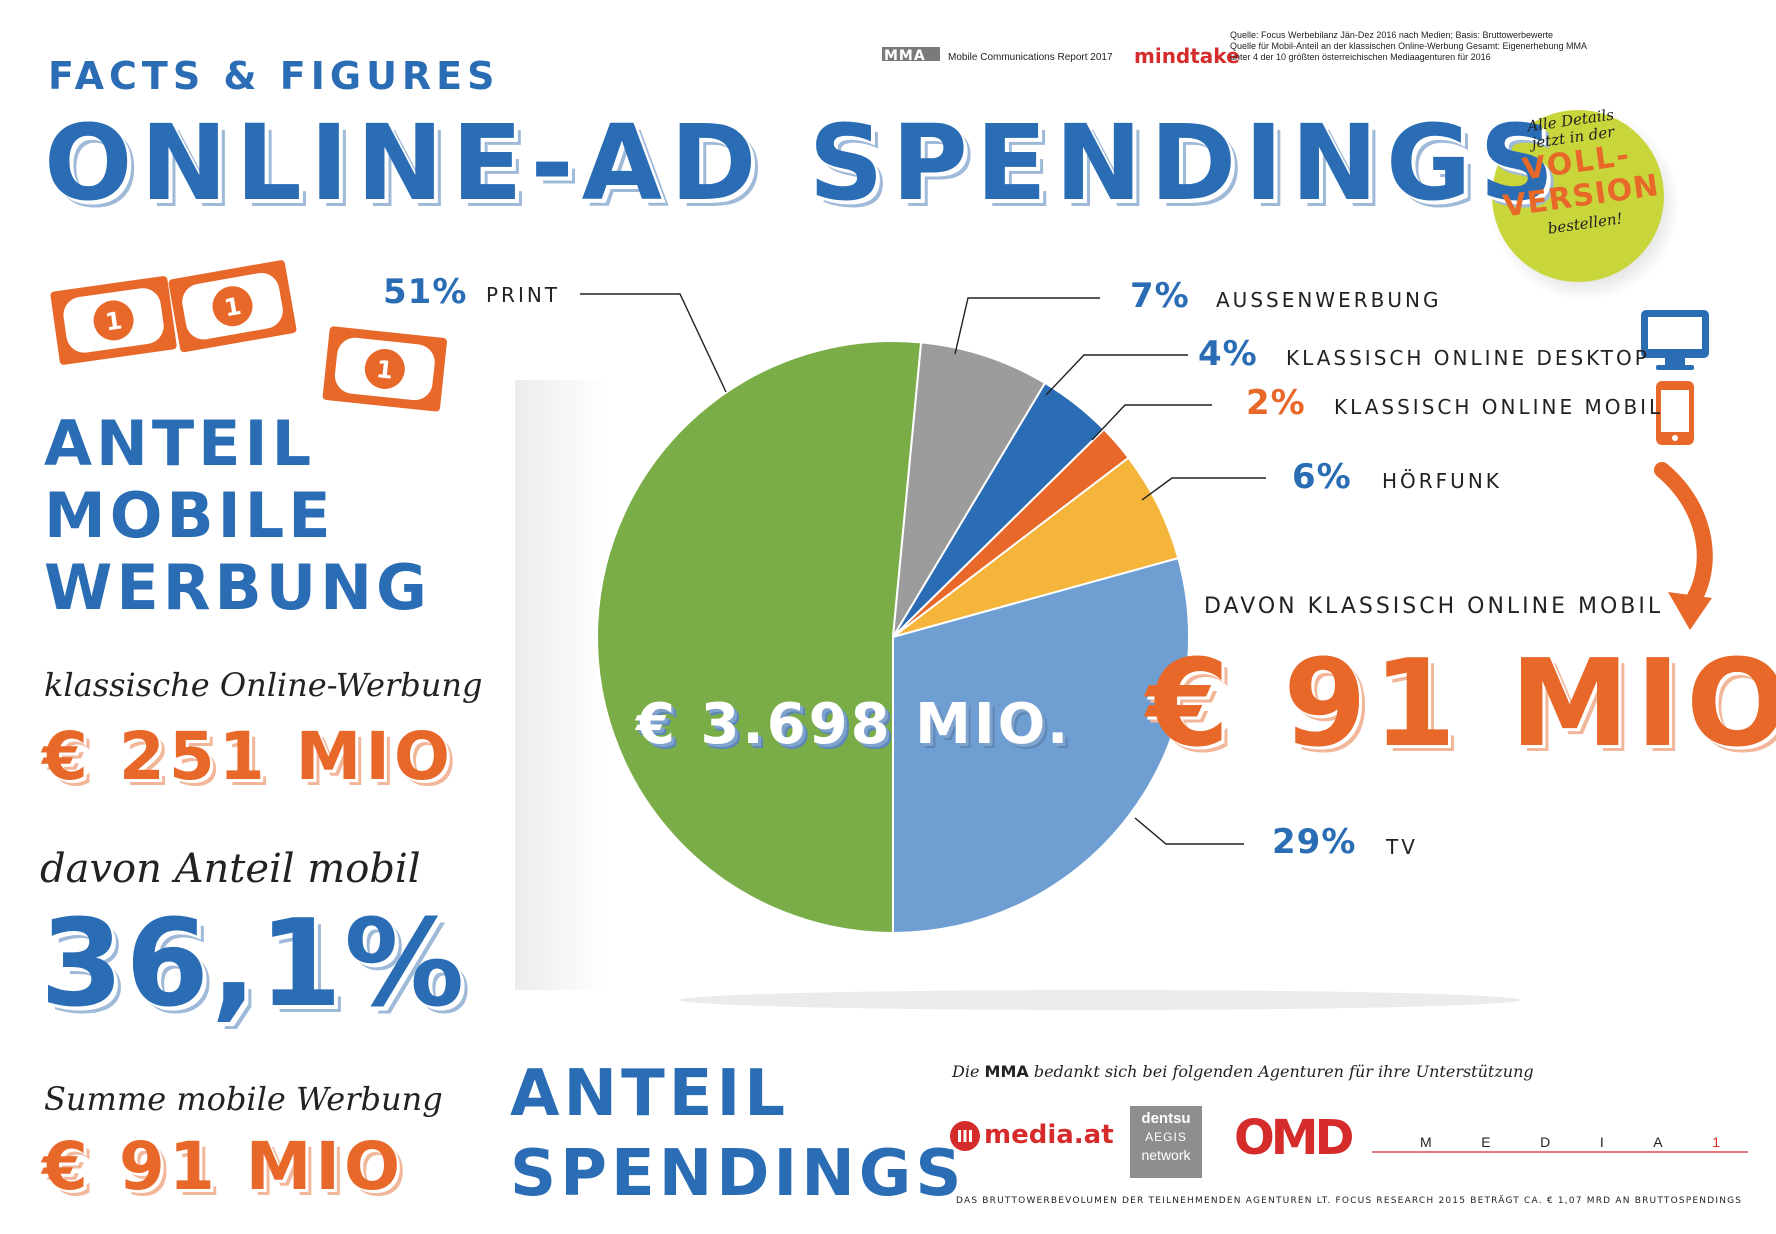  What do you see at coordinates (1160, 296) in the screenshot?
I see `aussenwerbung-pct: 7%` at bounding box center [1160, 296].